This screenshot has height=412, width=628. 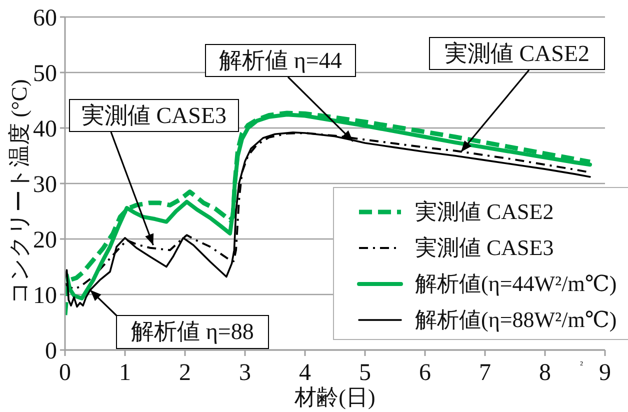 What do you see at coordinates (45, 19) in the screenshot?
I see `y-tick-label: 60` at bounding box center [45, 19].